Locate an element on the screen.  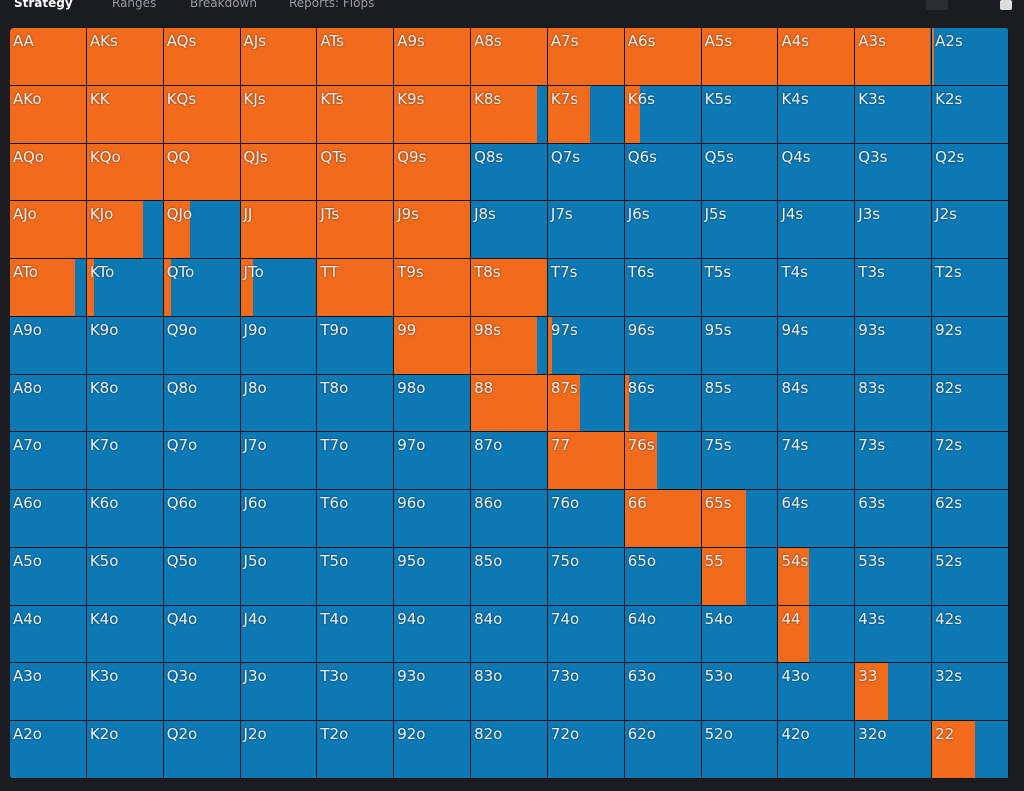
hand-cell: A5s is located at coordinates (740, 57).